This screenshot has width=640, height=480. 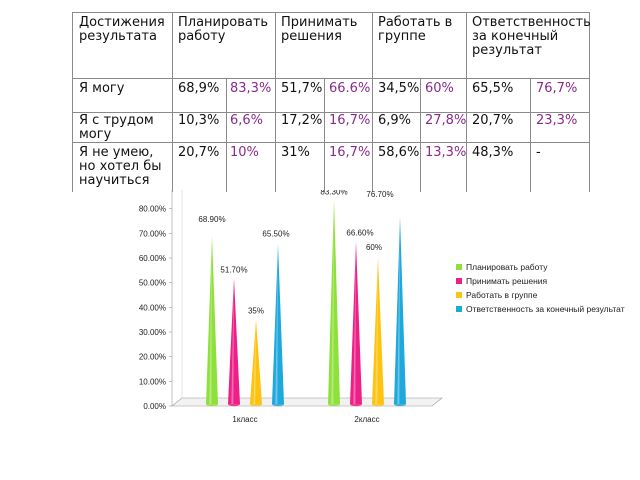 I want to click on legend-label-group: Работать в группе, so click(x=502, y=295).